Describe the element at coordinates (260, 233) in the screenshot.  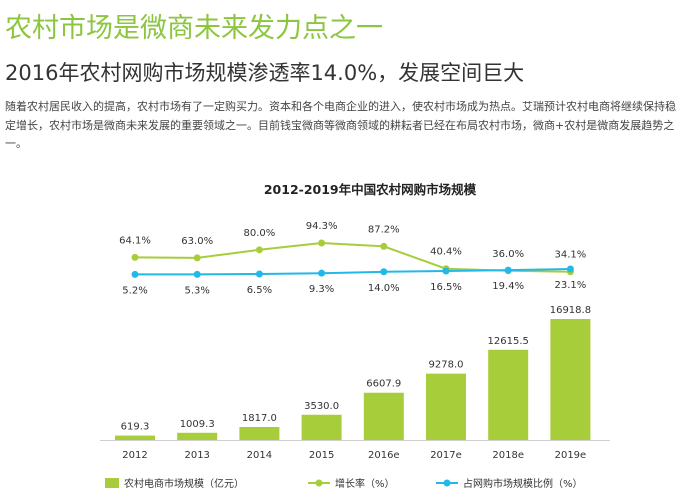
I see `growth-rate-label: 80.0%` at that location.